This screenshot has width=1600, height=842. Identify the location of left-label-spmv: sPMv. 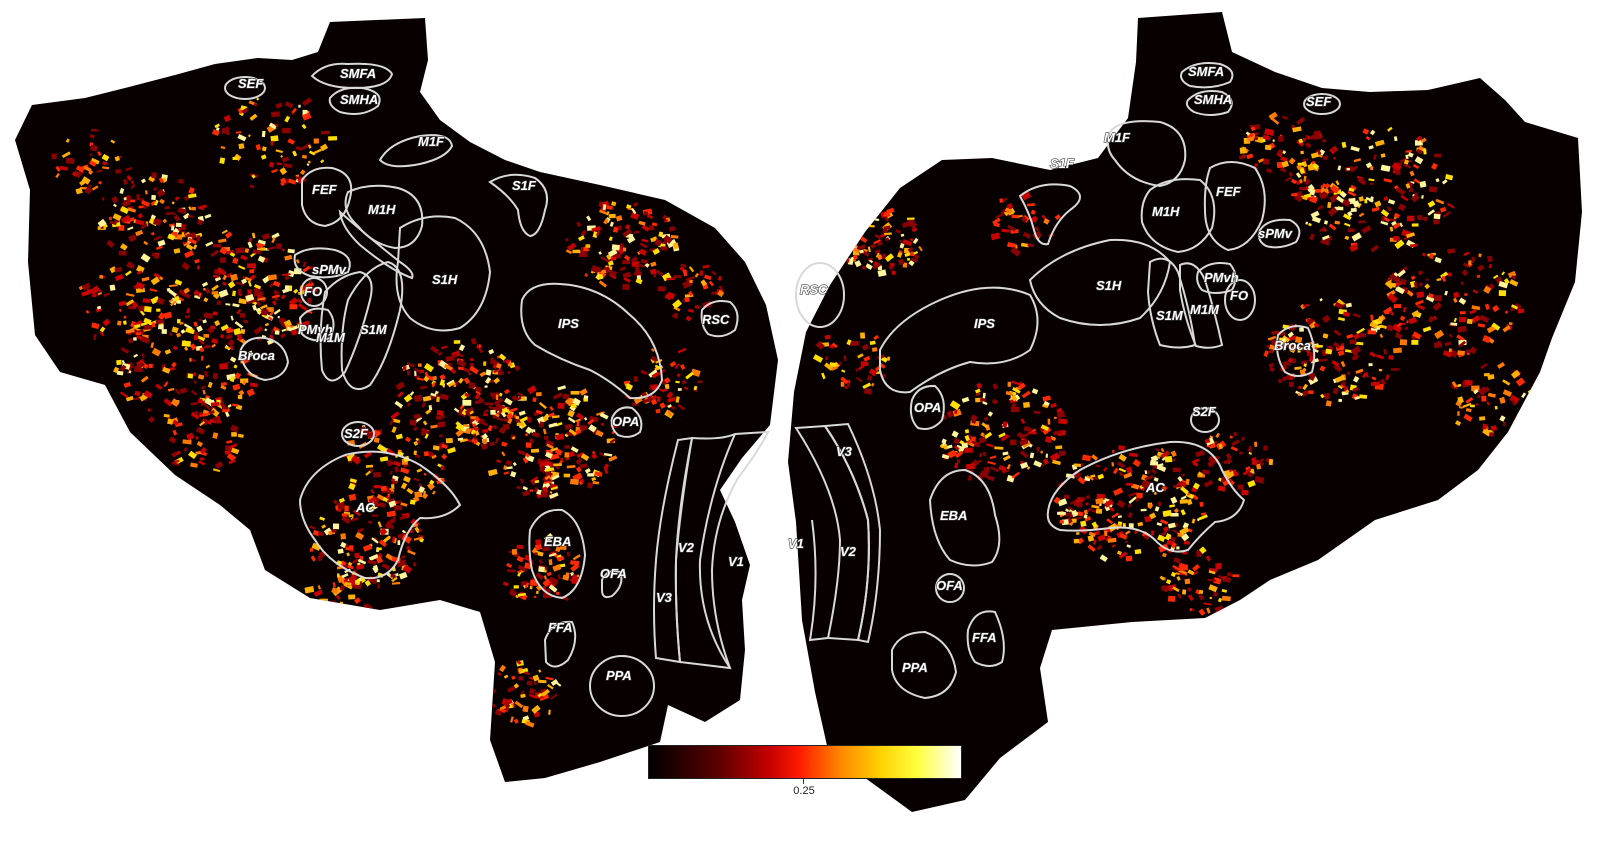
(329, 269).